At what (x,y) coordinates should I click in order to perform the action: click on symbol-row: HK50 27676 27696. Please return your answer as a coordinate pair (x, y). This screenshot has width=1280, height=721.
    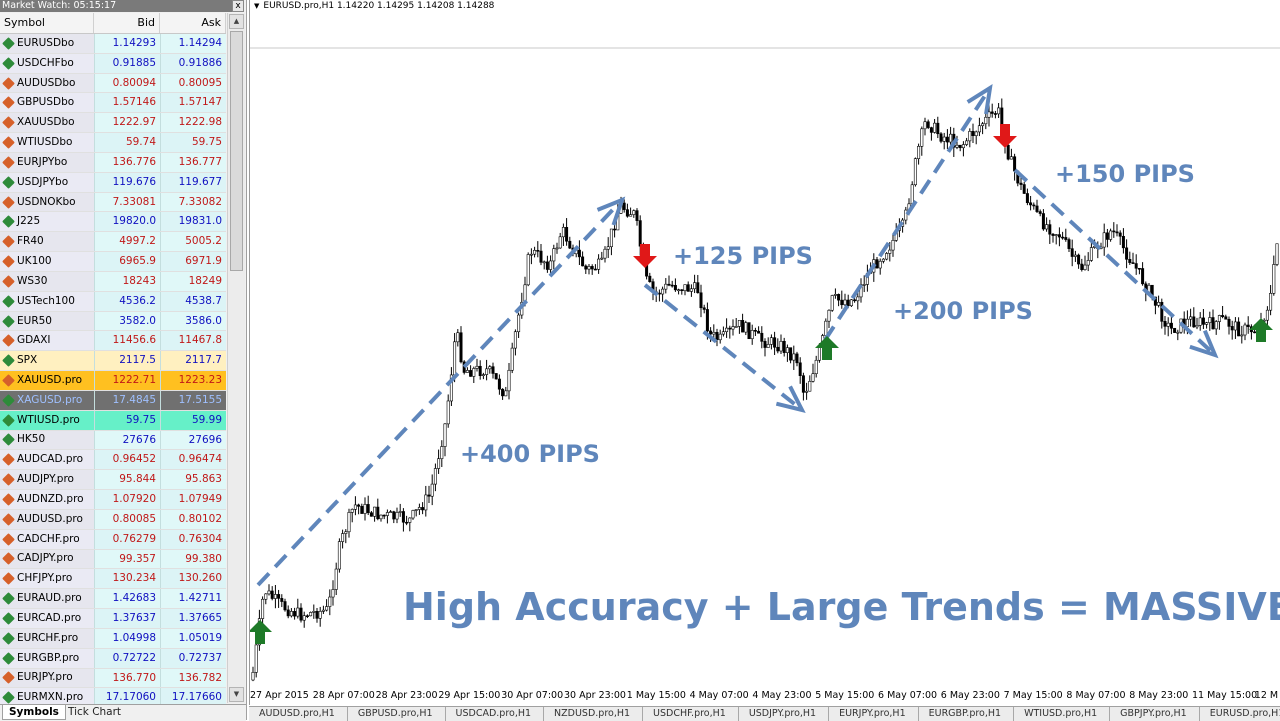
    Looking at the image, I should click on (113, 440).